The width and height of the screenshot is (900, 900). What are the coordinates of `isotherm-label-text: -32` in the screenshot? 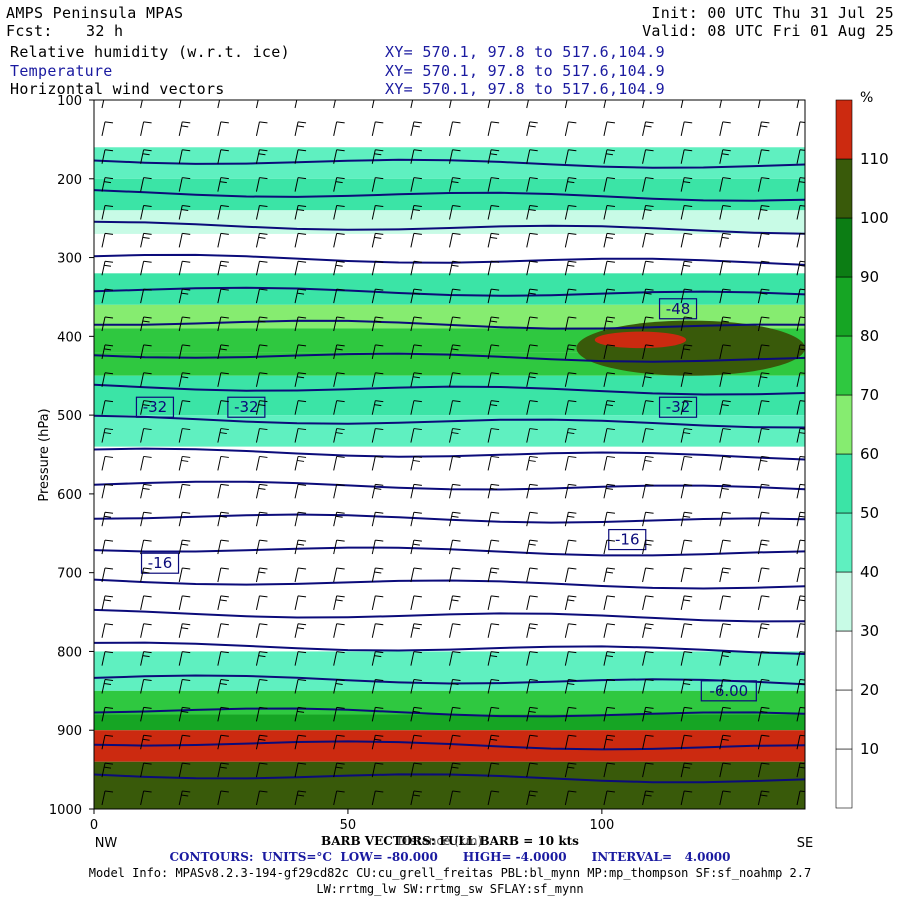 It's located at (246, 407).